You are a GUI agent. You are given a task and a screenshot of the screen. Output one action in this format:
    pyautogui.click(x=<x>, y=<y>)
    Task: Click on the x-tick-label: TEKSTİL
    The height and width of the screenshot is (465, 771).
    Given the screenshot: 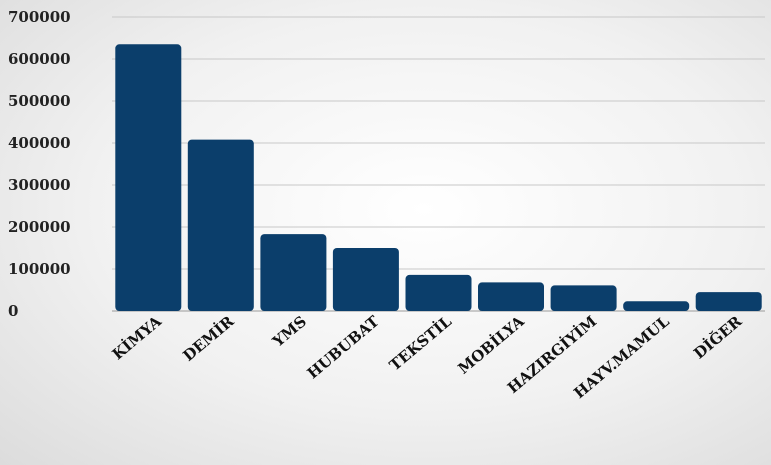 What is the action you would take?
    pyautogui.click(x=420, y=342)
    